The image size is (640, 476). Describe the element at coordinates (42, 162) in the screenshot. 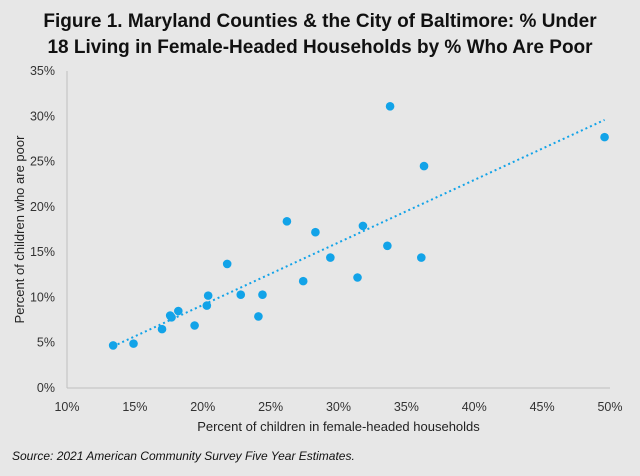

I see `y-tick-label: 25%` at that location.